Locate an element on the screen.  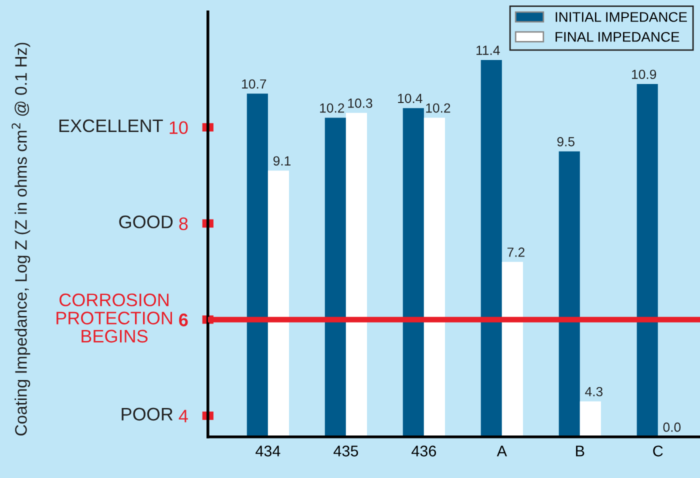
y-tick-label: 4 is located at coordinates (183, 416).